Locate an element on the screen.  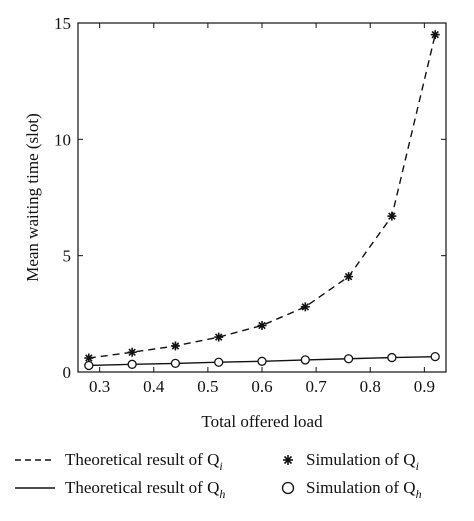
y-tick-label: 5 is located at coordinates (67, 256).